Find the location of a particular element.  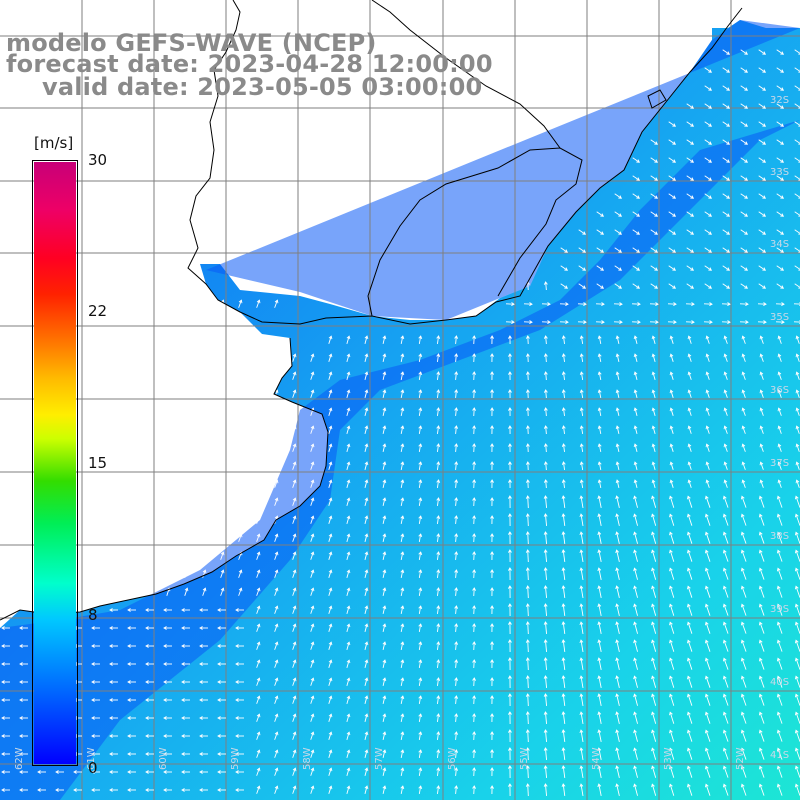

longitude-label: 58W is located at coordinates (307, 758).